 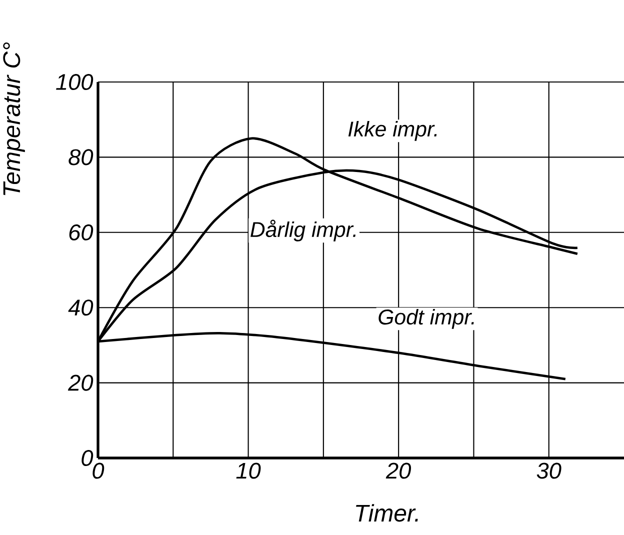 What do you see at coordinates (81, 232) in the screenshot?
I see `y-tick-label: 60` at bounding box center [81, 232].